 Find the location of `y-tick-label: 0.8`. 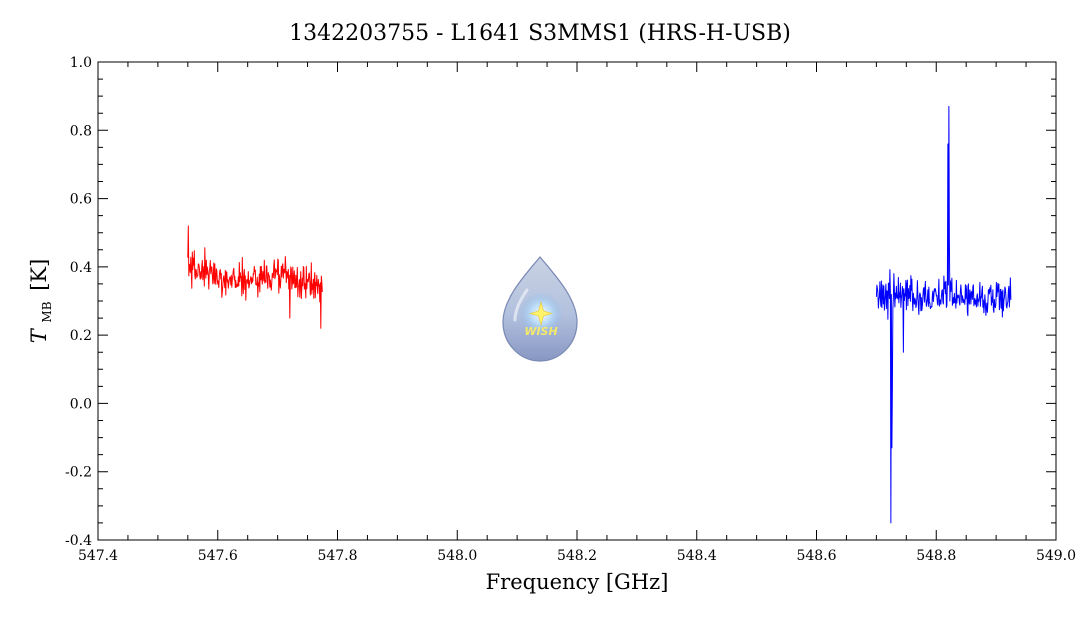

y-tick-label: 0.8 is located at coordinates (81, 131).